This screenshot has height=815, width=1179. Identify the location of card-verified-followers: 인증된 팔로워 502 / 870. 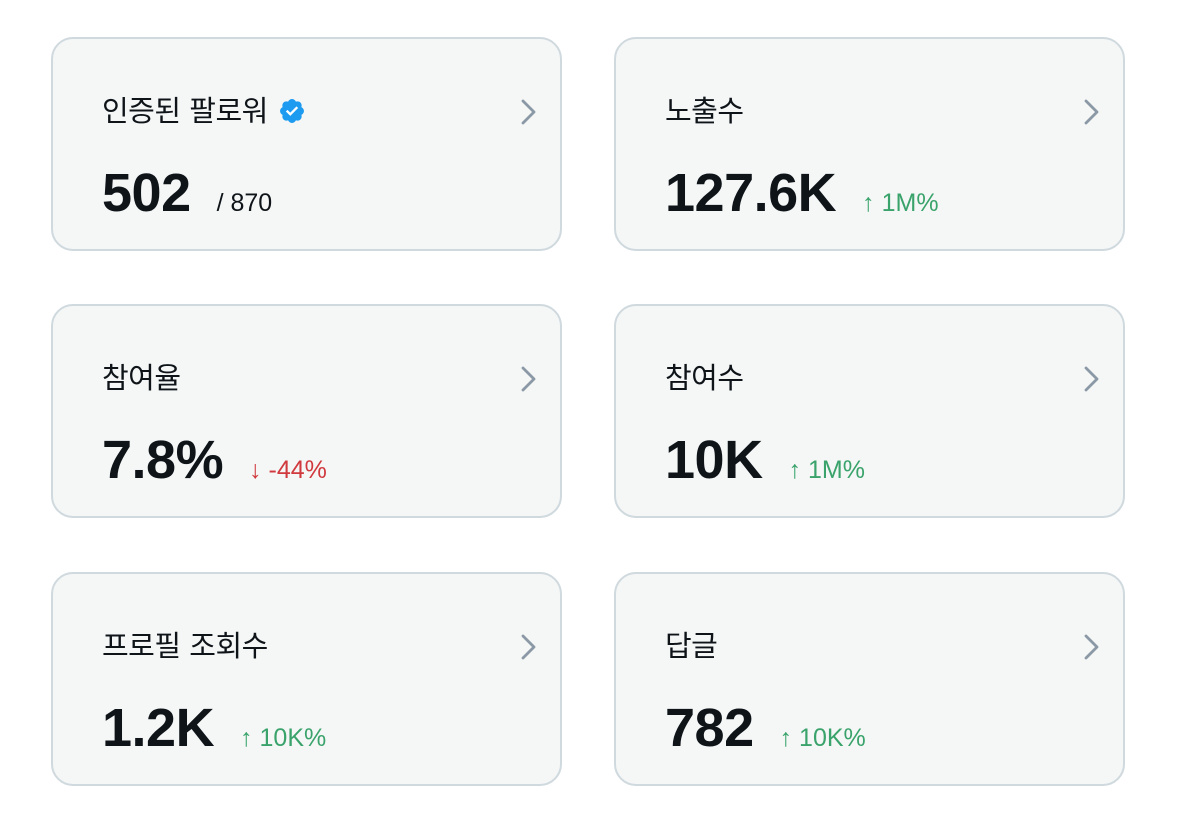
(306, 144).